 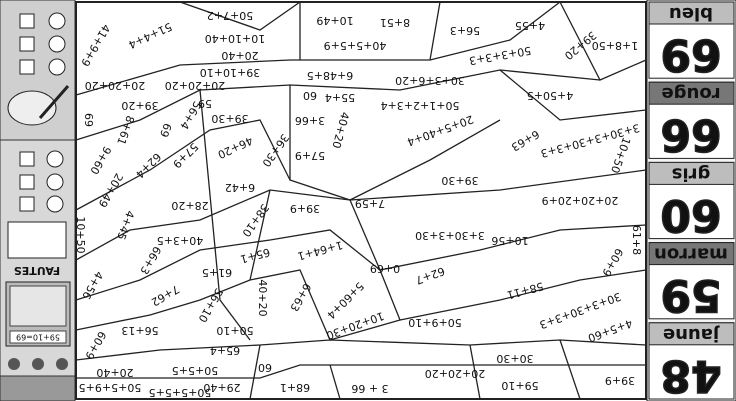 I want to click on legend-number: 69, so click(x=690, y=54).